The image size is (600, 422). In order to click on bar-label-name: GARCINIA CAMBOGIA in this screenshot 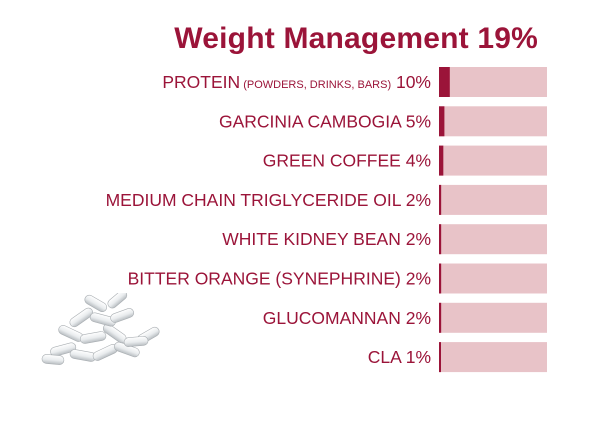, I will do `click(310, 121)`.